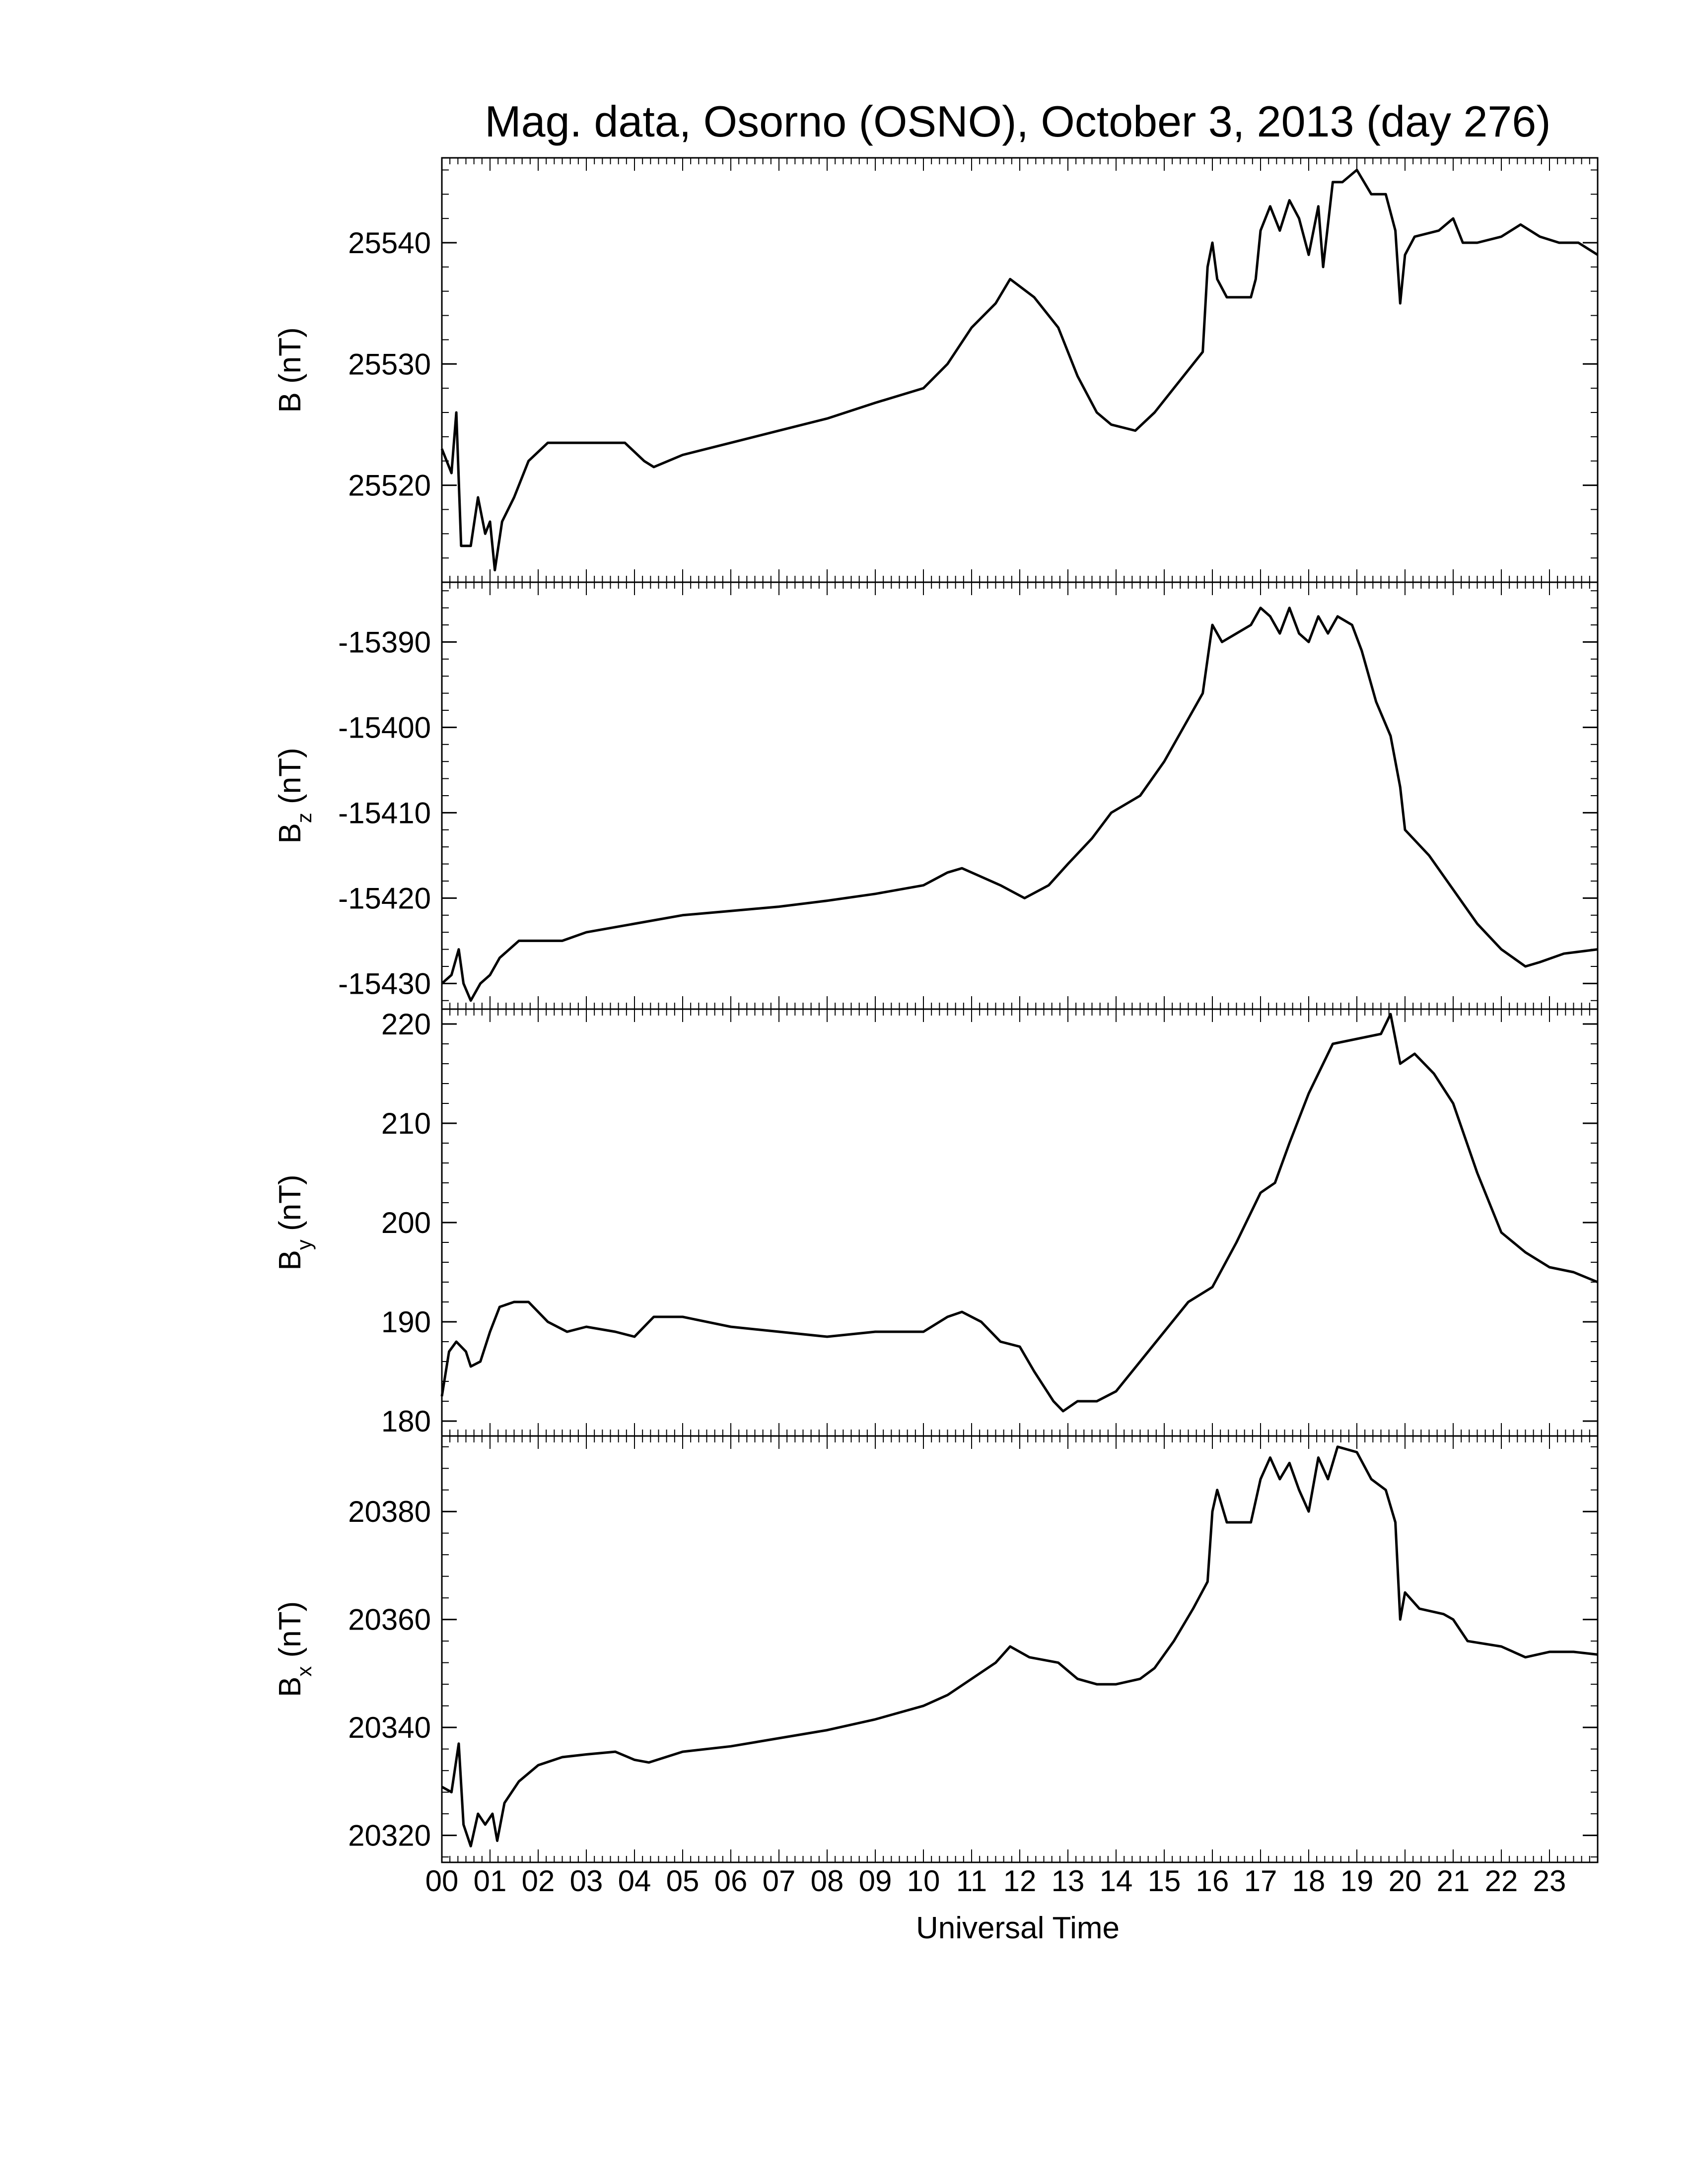 The height and width of the screenshot is (2184, 1688). I want to click on y-tick-label: 20360, so click(389, 1620).